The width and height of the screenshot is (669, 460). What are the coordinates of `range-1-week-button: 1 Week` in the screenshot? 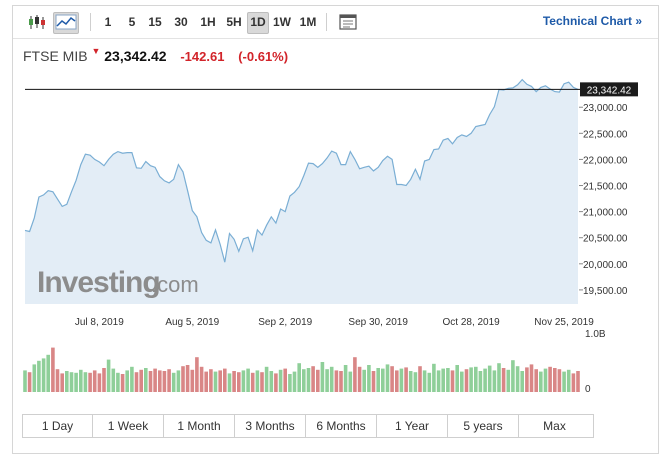 It's located at (128, 426).